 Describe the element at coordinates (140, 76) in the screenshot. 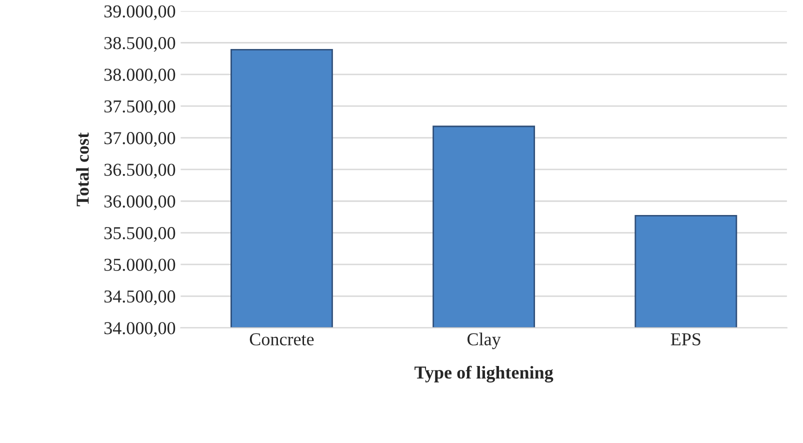

I see `y-tick-label: 38.000,00` at that location.